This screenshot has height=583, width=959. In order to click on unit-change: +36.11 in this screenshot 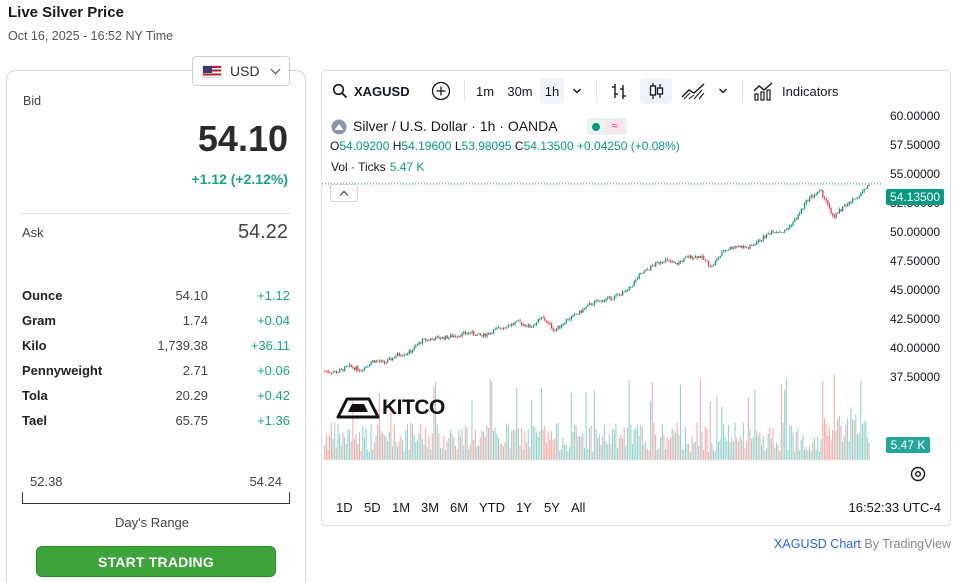, I will do `click(270, 345)`.